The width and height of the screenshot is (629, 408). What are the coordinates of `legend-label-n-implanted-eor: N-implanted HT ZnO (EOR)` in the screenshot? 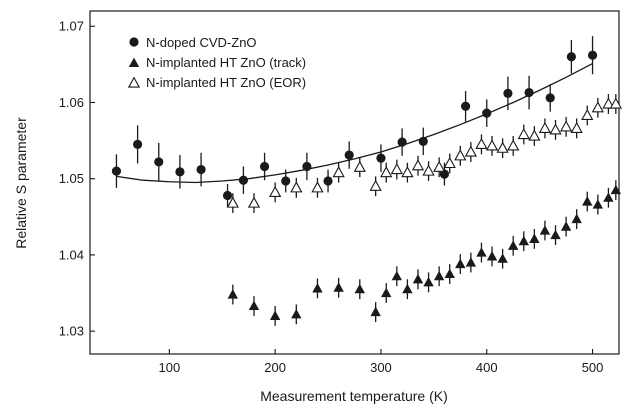 It's located at (226, 82).